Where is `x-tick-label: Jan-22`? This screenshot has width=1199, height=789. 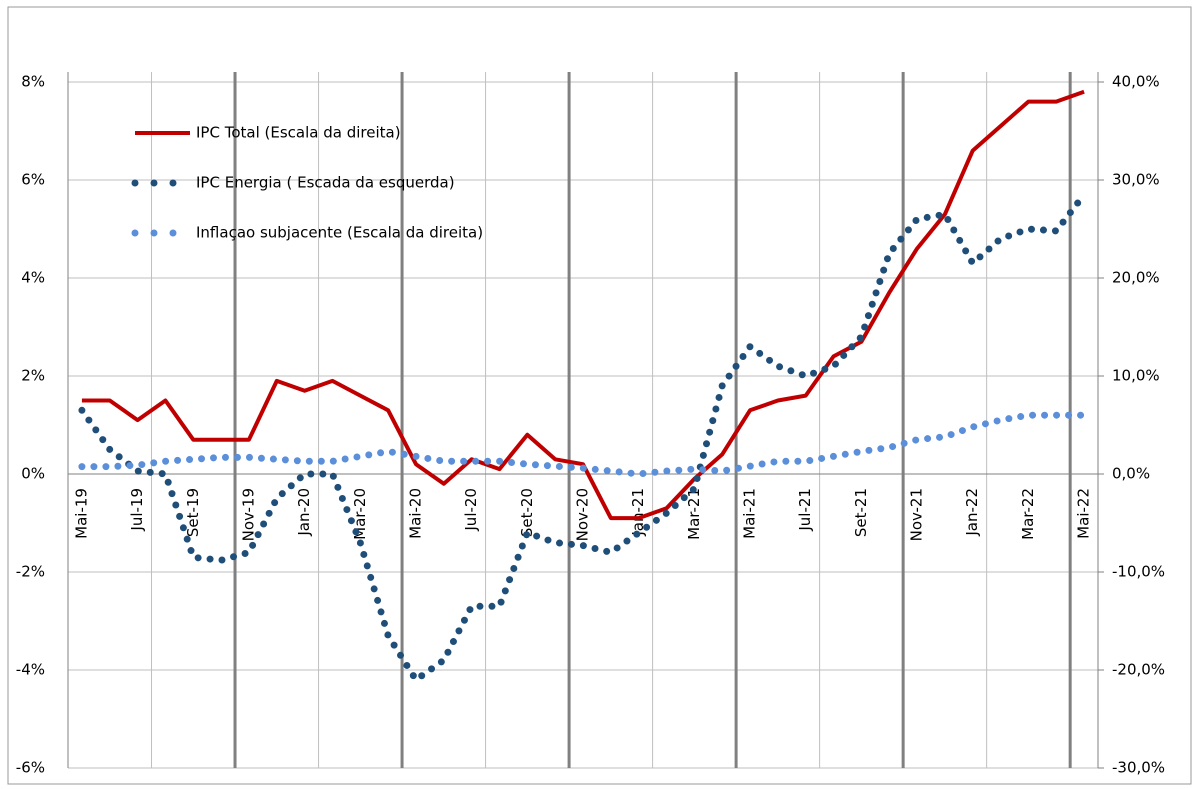 x-tick-label: Jan-22 is located at coordinates (972, 512).